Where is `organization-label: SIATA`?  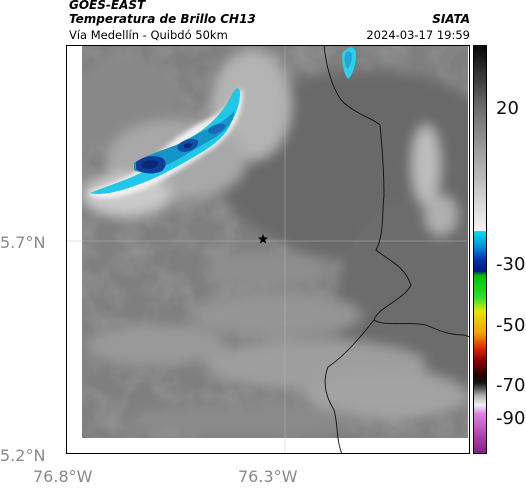
organization-label: SIATA is located at coordinates (451, 19).